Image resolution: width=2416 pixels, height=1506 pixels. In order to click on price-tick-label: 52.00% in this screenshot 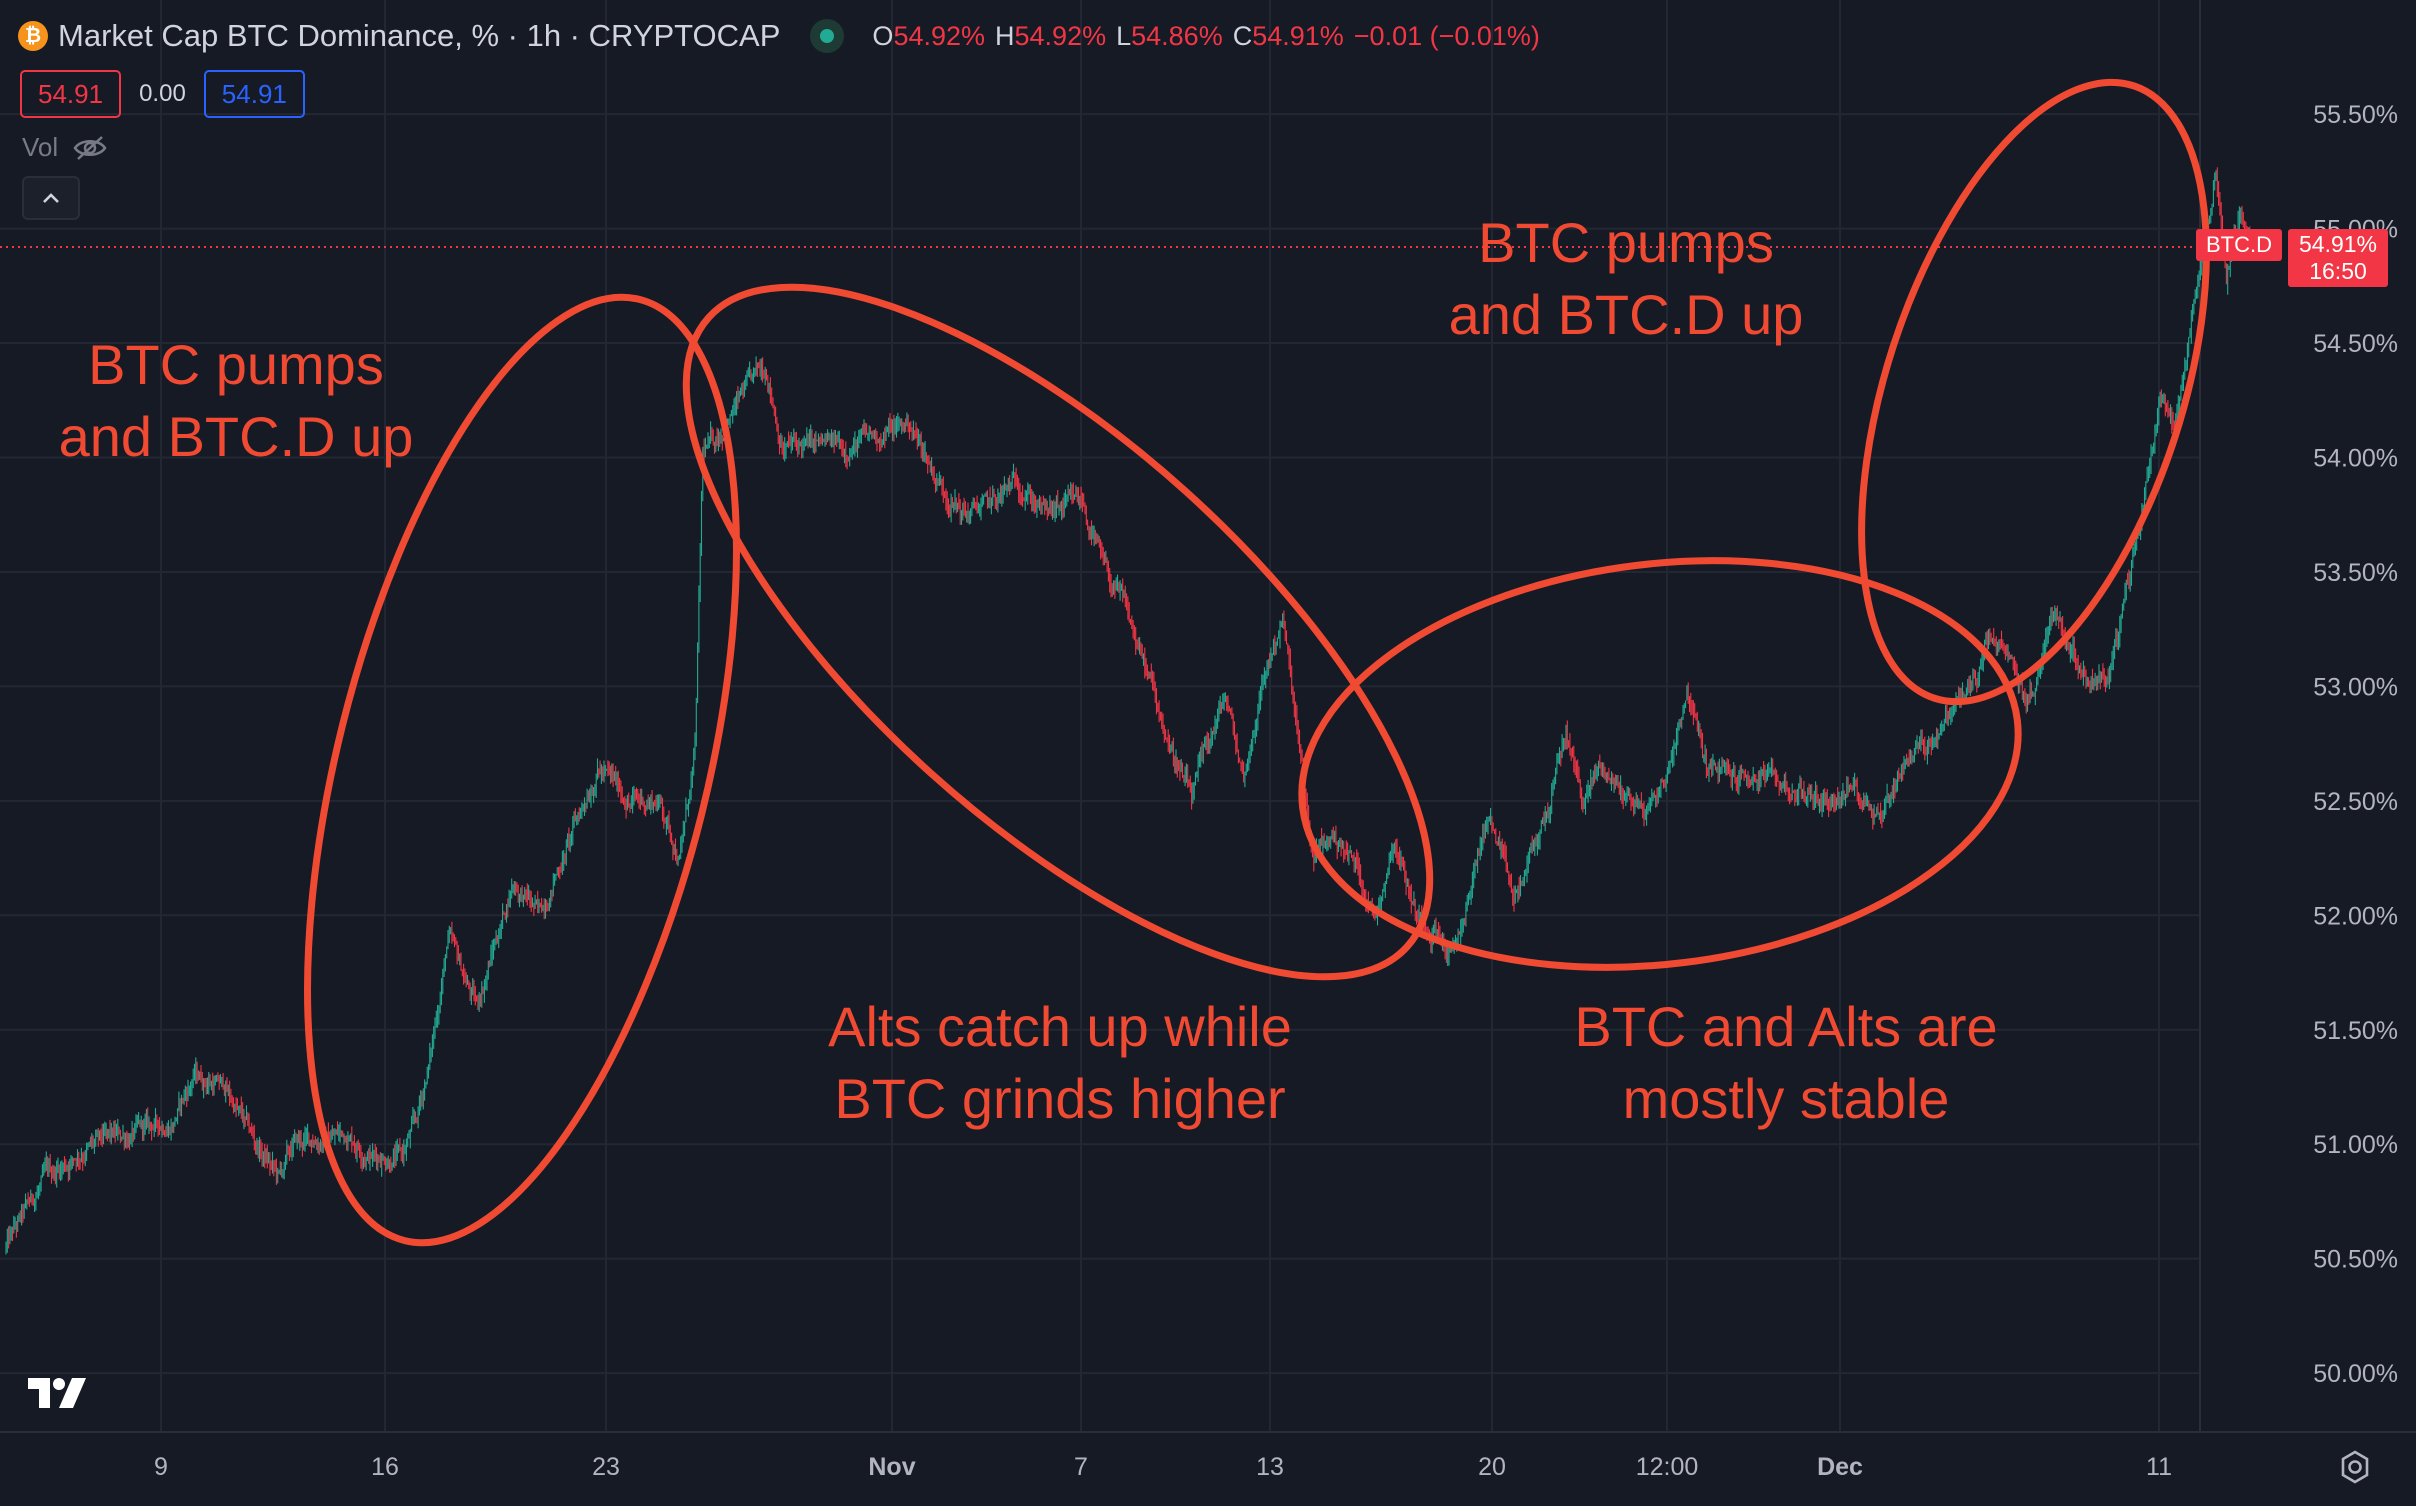, I will do `click(2355, 916)`.